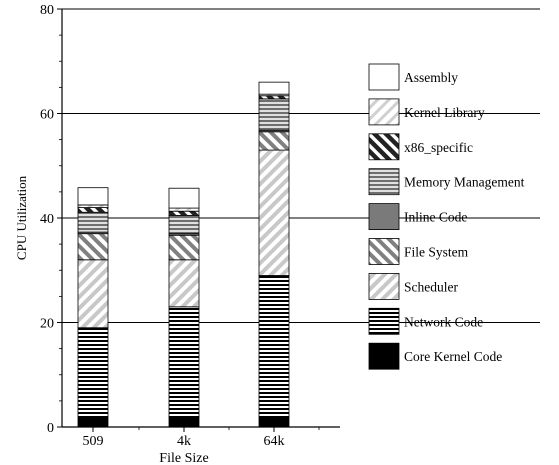 The width and height of the screenshot is (559, 465). What do you see at coordinates (274, 441) in the screenshot?
I see `x-tick-label: 64k` at bounding box center [274, 441].